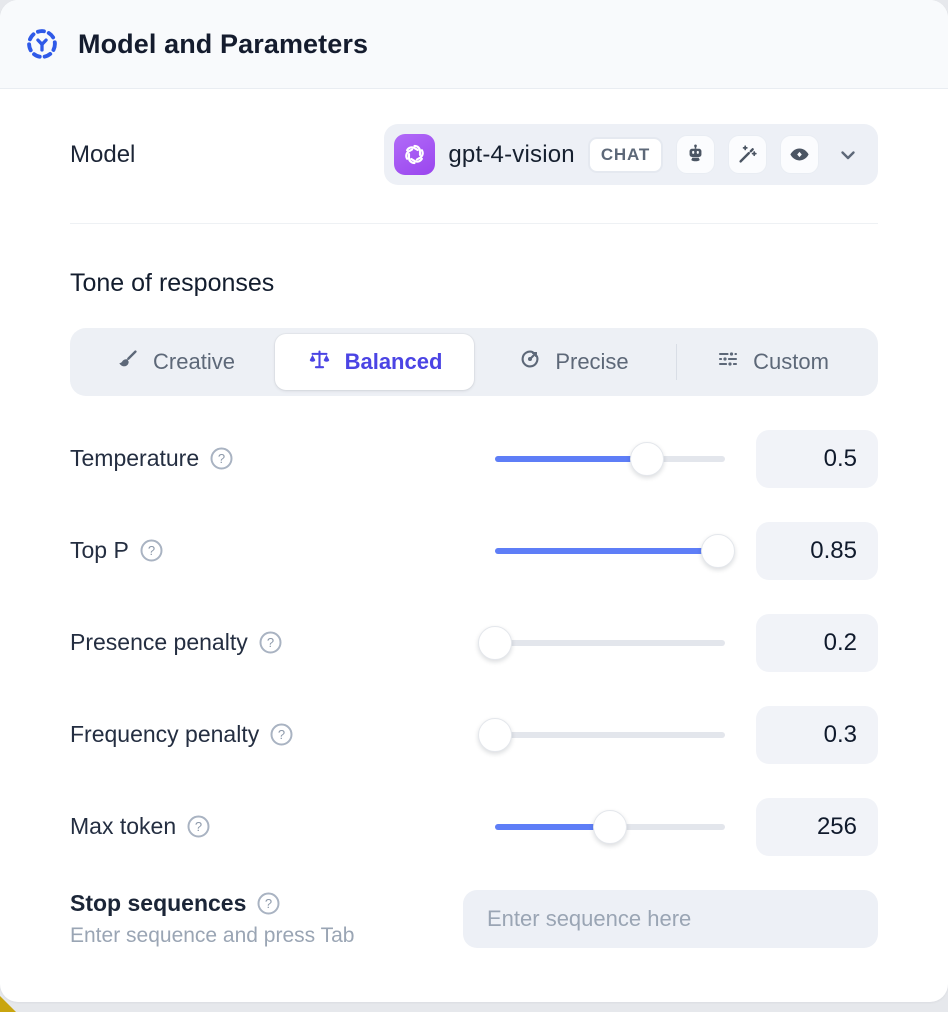  I want to click on tone-segmented-control: Creative Balanced, so click(474, 362).